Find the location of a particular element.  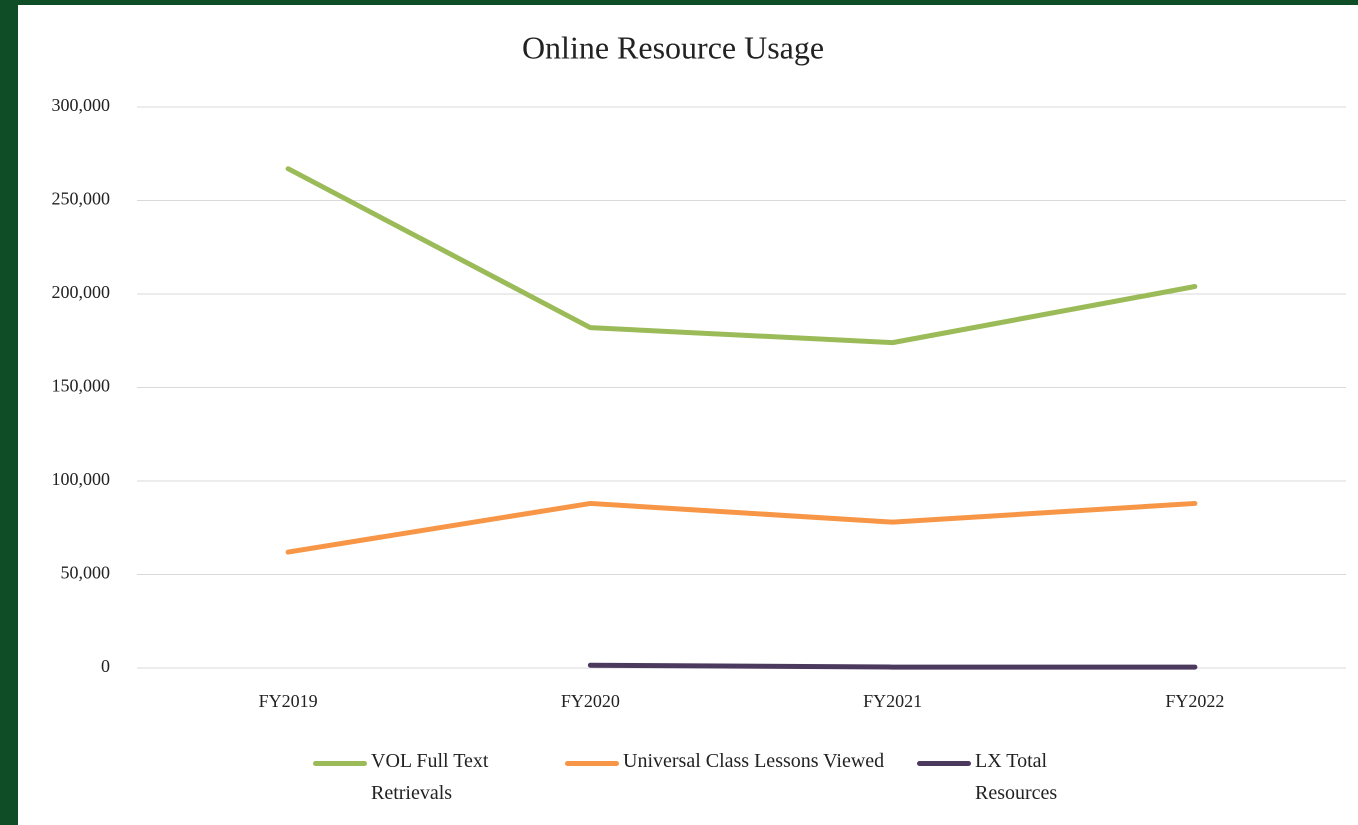

x-tick-label: FY2021 is located at coordinates (892, 701).